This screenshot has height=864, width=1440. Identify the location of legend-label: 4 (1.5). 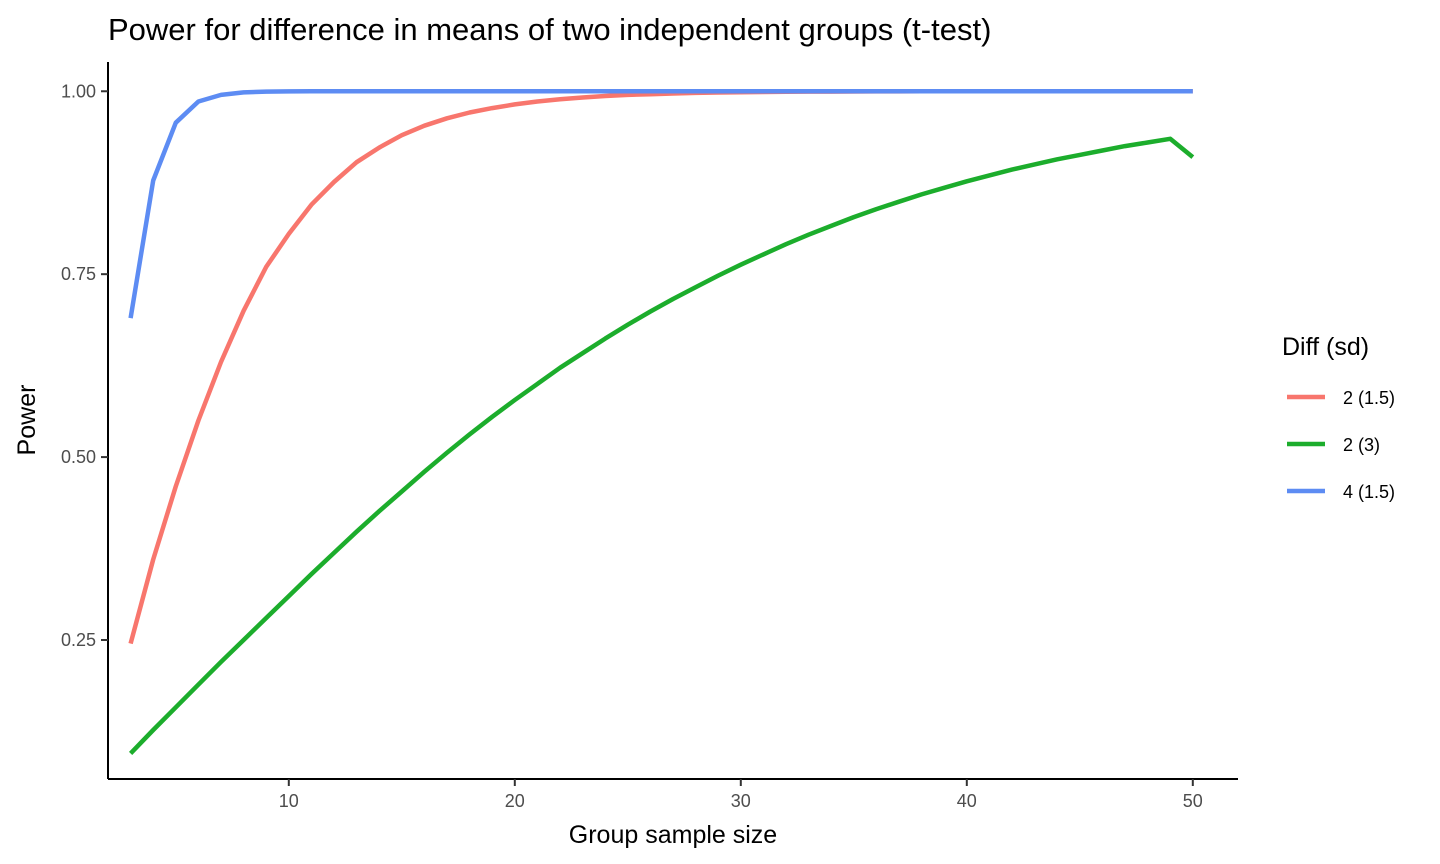
(1369, 492).